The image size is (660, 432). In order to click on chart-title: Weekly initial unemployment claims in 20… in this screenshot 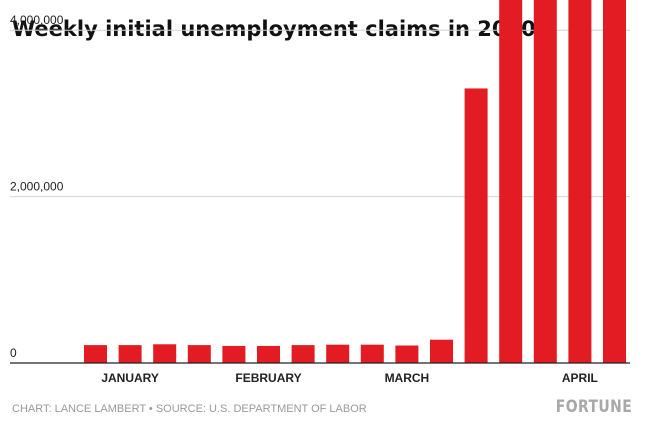, I will do `click(274, 29)`.